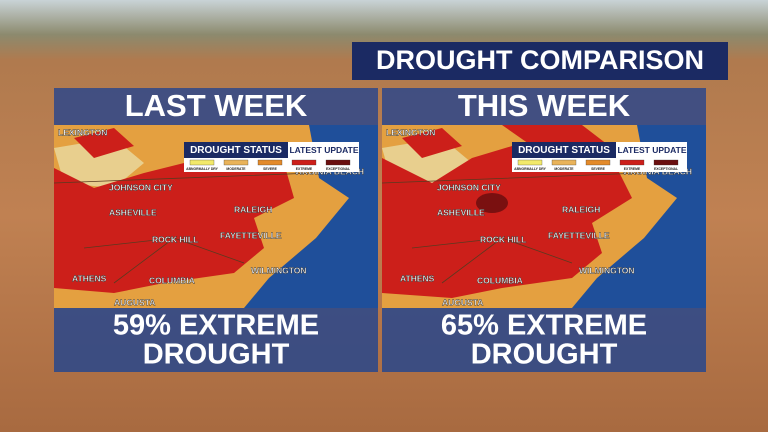 The image size is (768, 437). What do you see at coordinates (216, 326) in the screenshot?
I see `caption-line: 59% EXTREME` at bounding box center [216, 326].